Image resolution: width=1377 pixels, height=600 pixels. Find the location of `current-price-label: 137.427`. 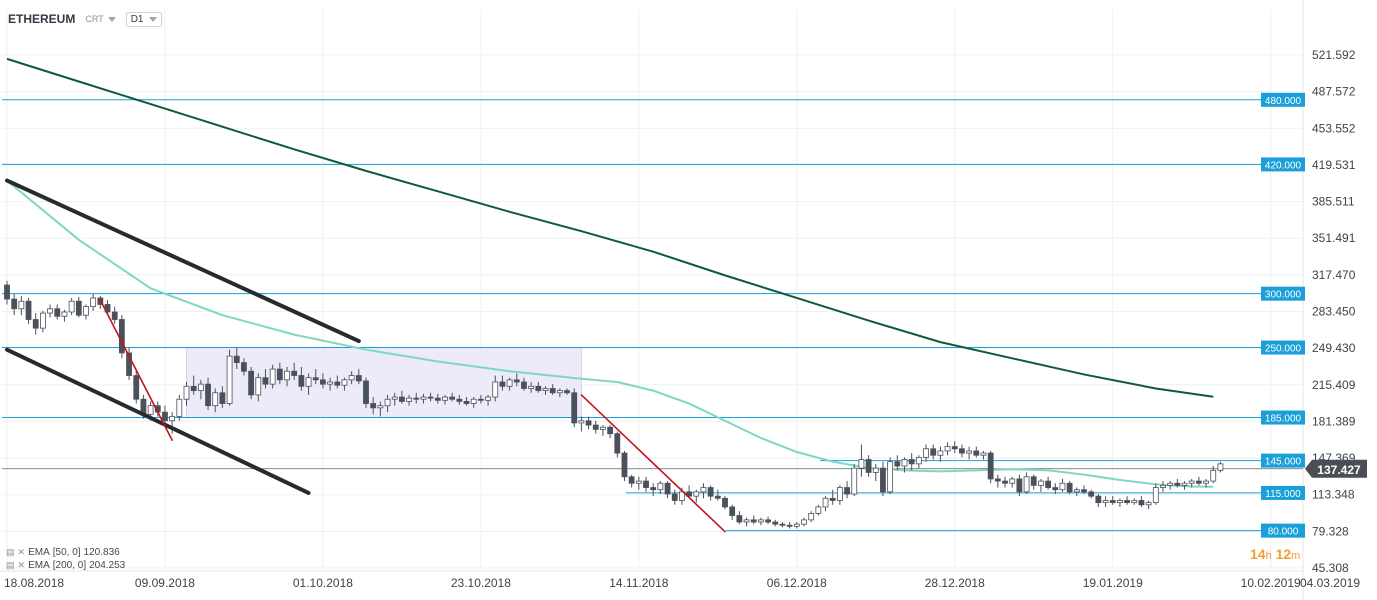

current-price-label: 137.427 is located at coordinates (1339, 470).